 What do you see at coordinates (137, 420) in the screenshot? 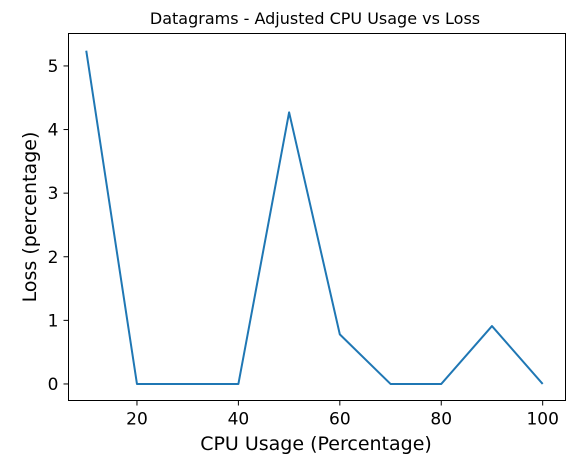
I see `x-tick-label: 20` at bounding box center [137, 420].